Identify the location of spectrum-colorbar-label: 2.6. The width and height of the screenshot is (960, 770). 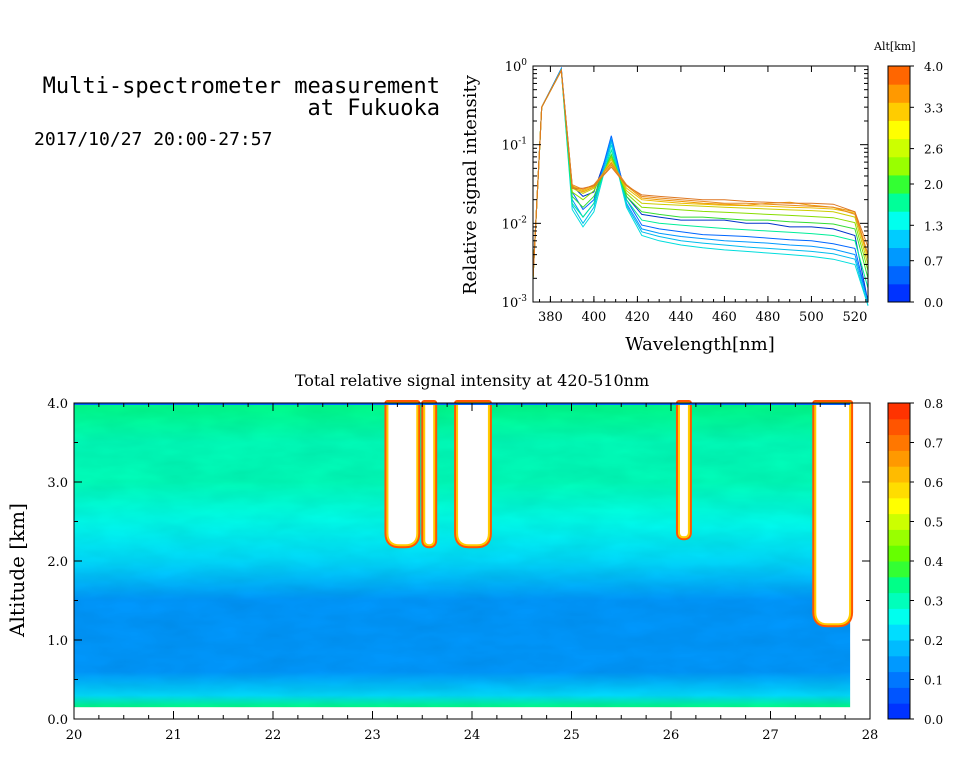
(933, 150).